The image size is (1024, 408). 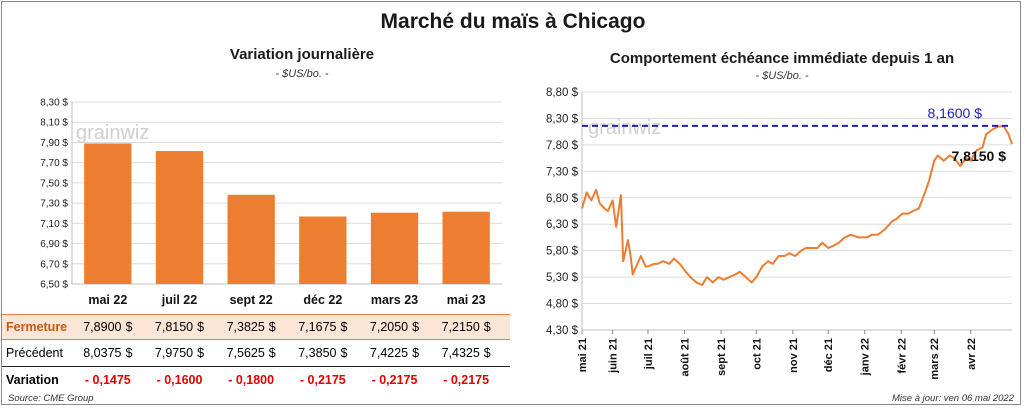 What do you see at coordinates (54, 103) in the screenshot?
I see `bar-y-tick-label: 8,30 $` at bounding box center [54, 103].